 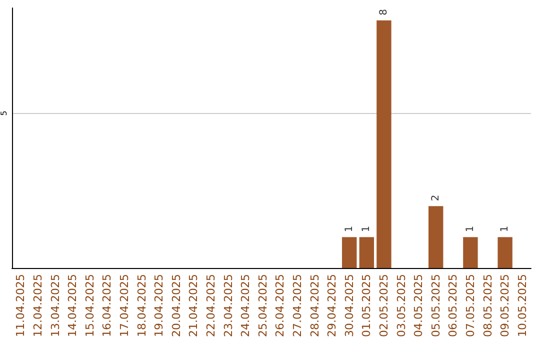 I want to click on x-tick-label: 10.05.2025, so click(x=522, y=306).